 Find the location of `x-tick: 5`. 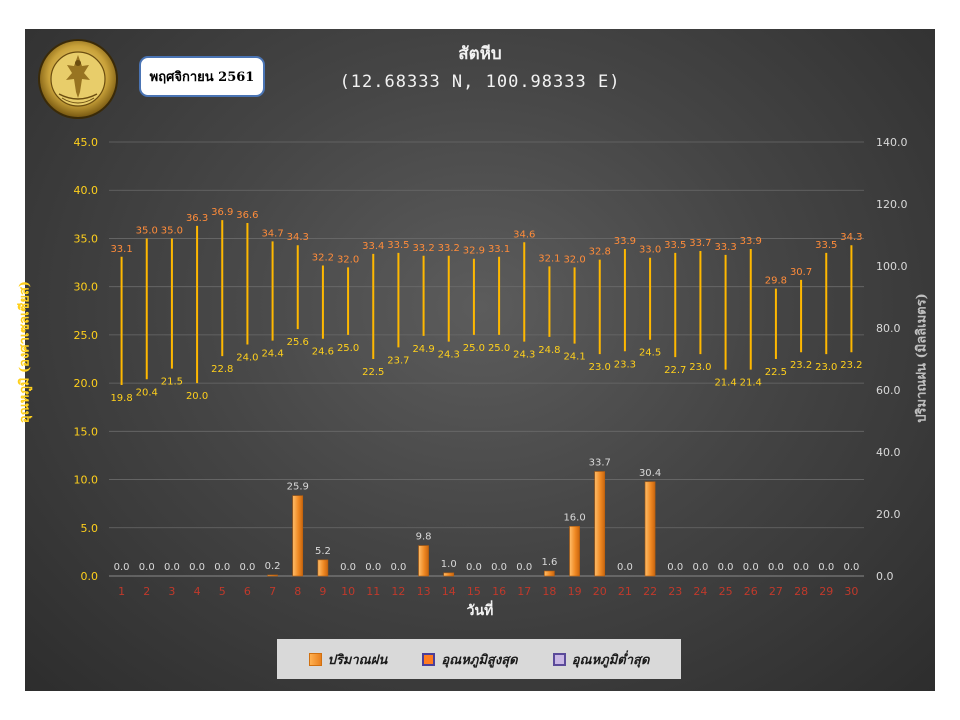

x-tick: 5 is located at coordinates (222, 591).